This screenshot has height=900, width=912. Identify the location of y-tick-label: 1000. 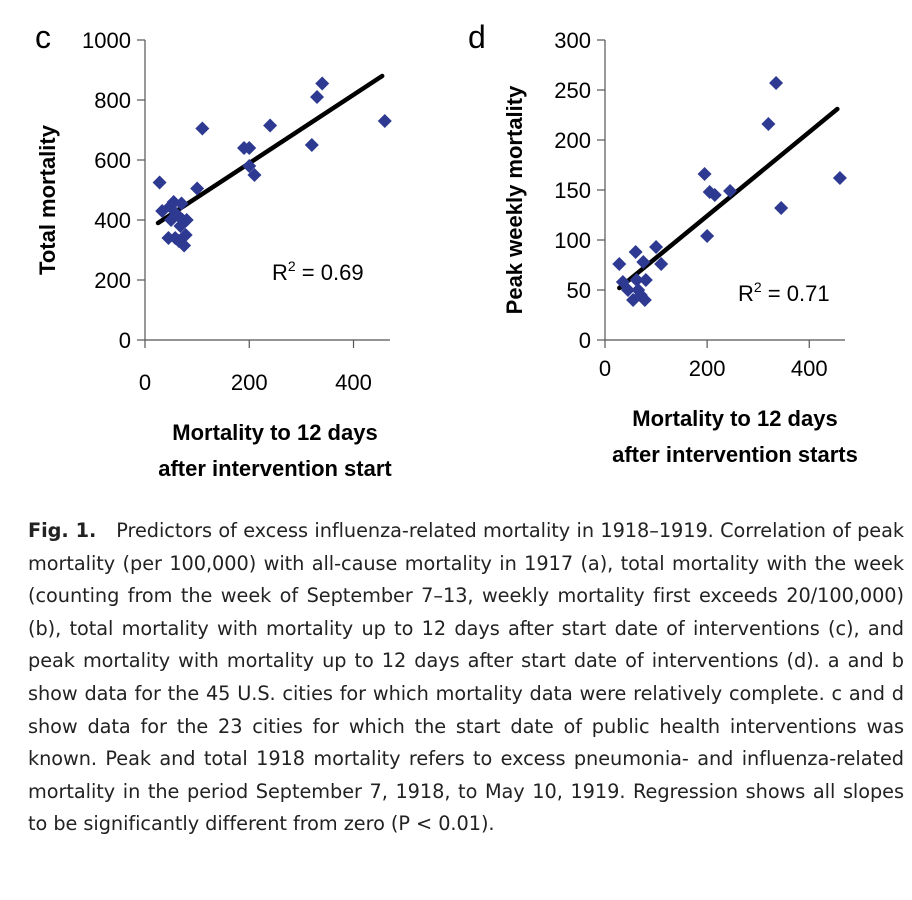
(106, 40).